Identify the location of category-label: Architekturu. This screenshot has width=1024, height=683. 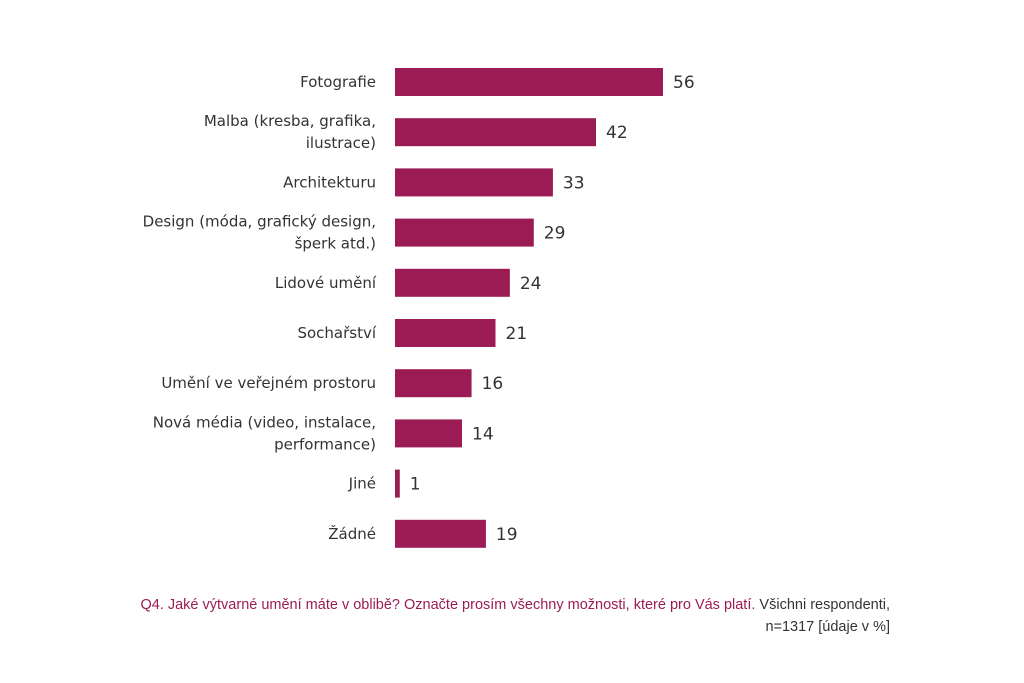
(329, 182).